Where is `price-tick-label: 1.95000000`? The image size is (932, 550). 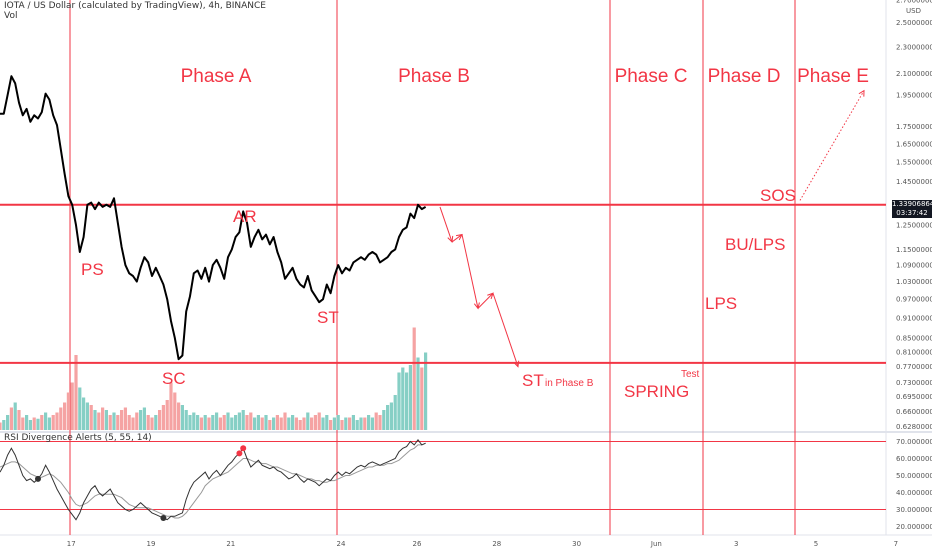 price-tick-label: 1.95000000 is located at coordinates (914, 96).